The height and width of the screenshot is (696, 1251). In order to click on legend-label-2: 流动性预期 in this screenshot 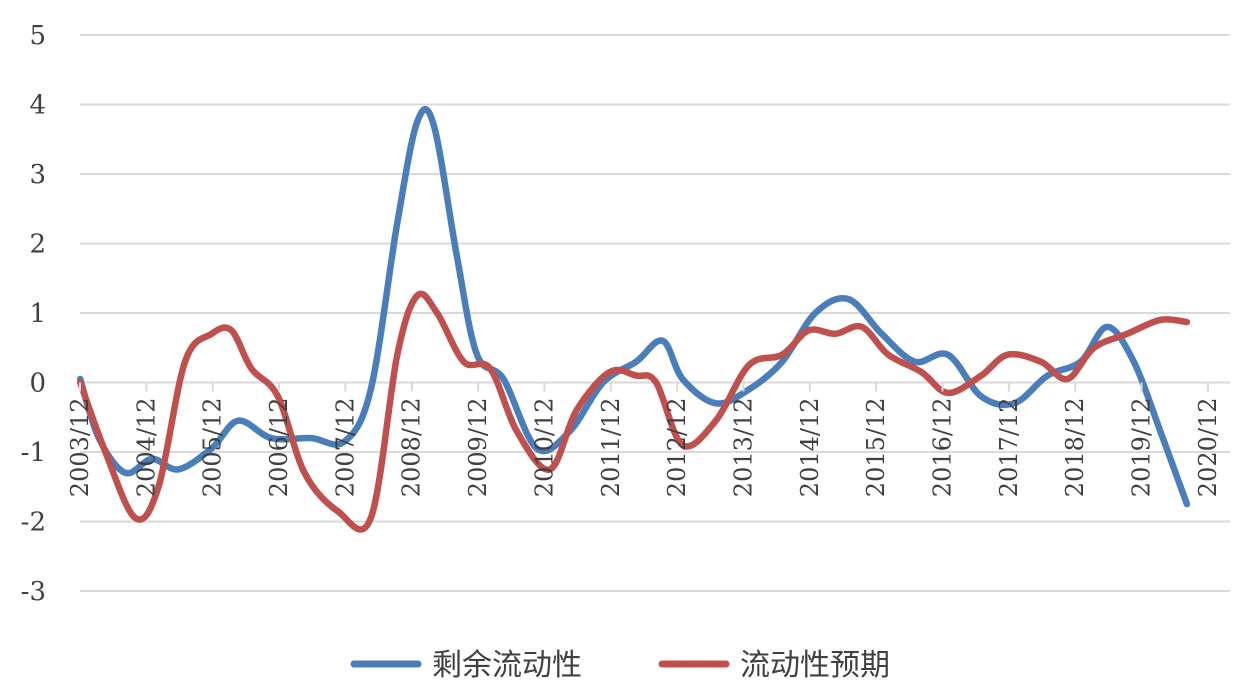, I will do `click(815, 665)`.